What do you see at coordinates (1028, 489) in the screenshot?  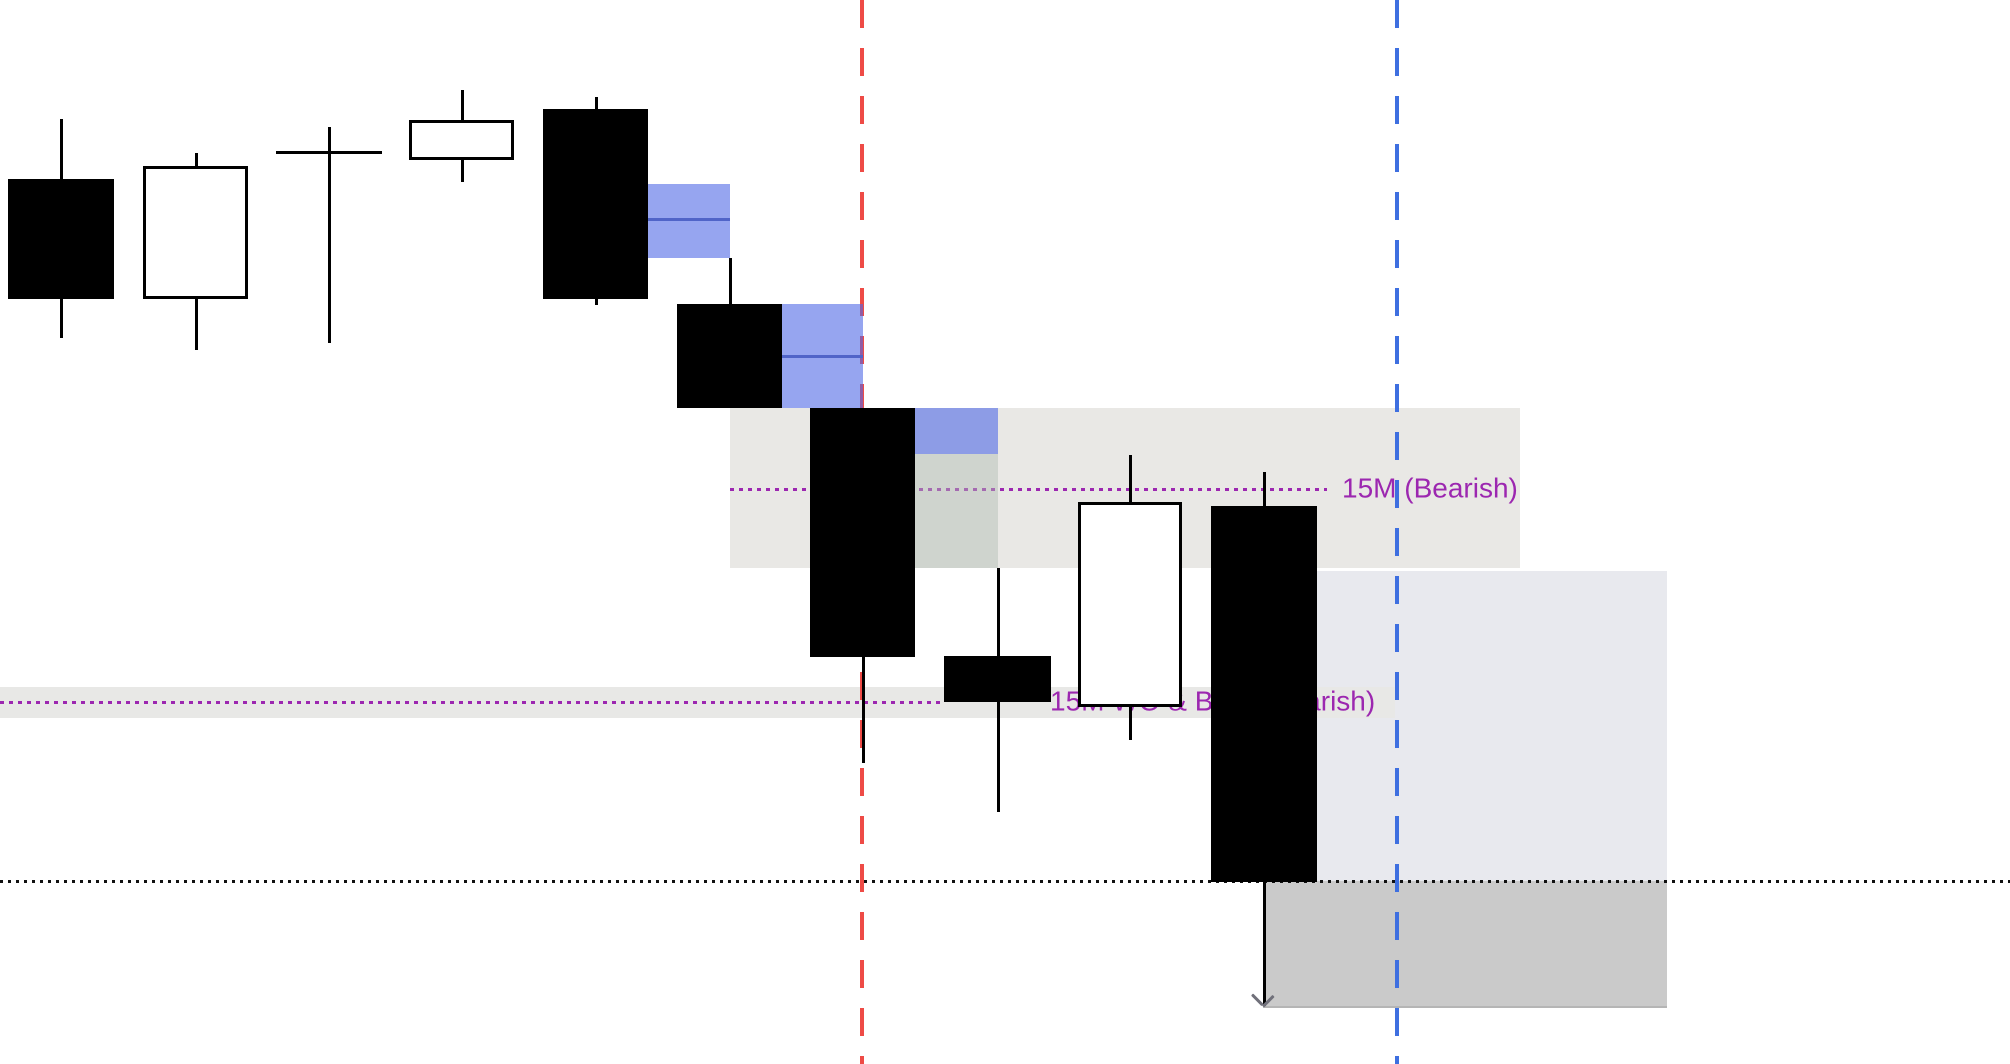 I see `bos-line-upper` at bounding box center [1028, 489].